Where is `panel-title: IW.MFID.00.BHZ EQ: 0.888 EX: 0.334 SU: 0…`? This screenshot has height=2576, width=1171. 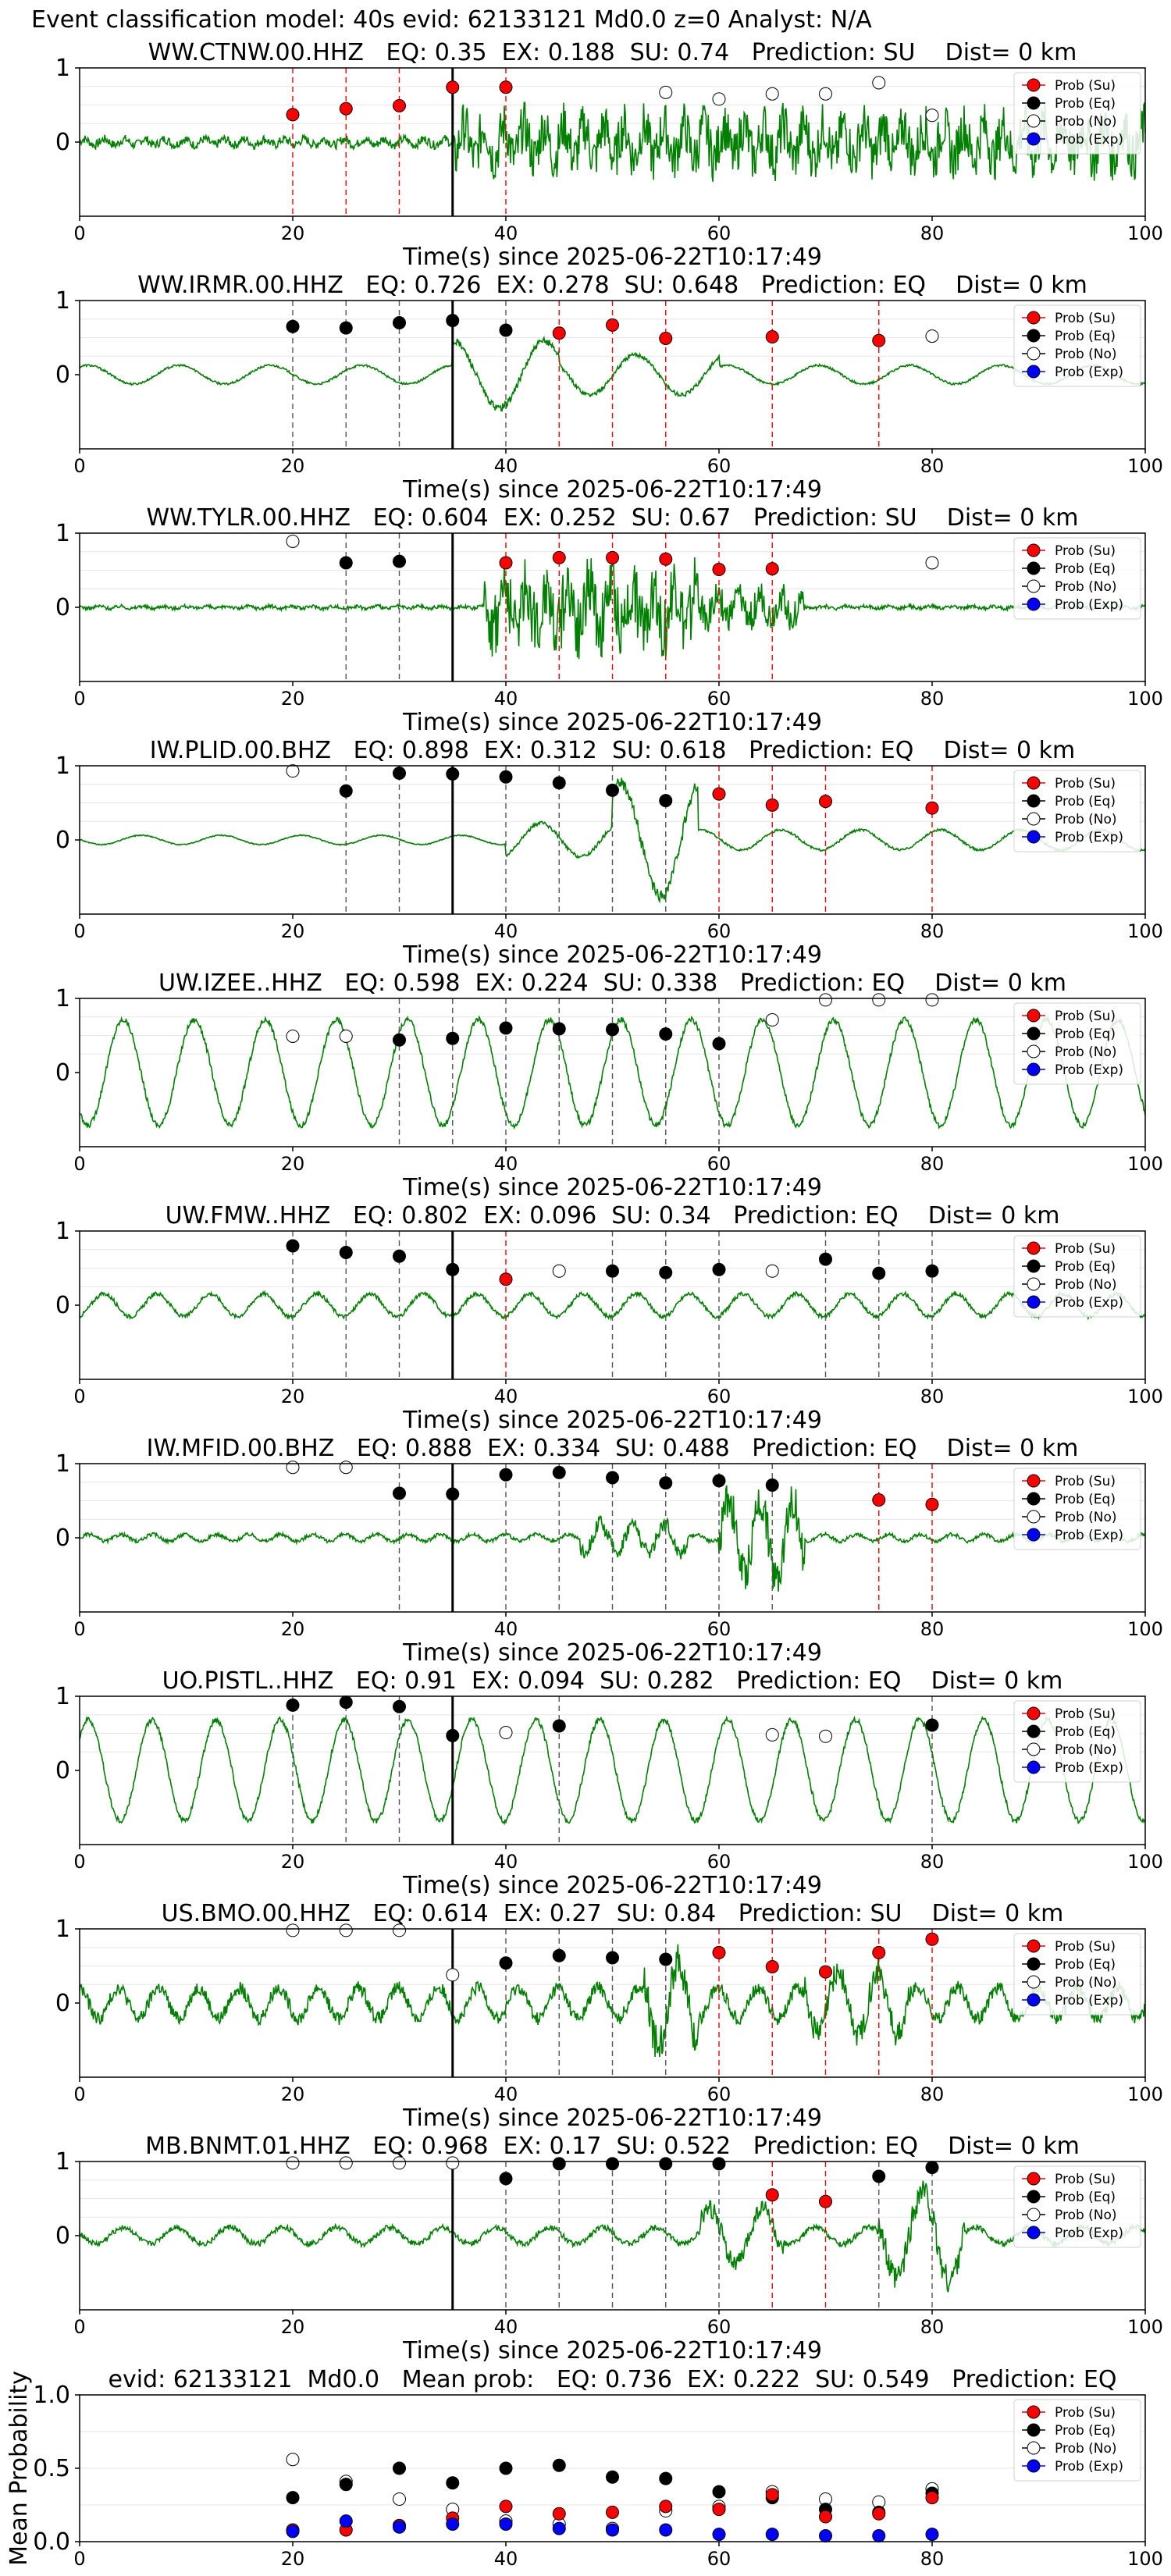
panel-title: IW.MFID.00.BHZ EQ: 0.888 EX: 0.334 SU: 0… is located at coordinates (613, 1448).